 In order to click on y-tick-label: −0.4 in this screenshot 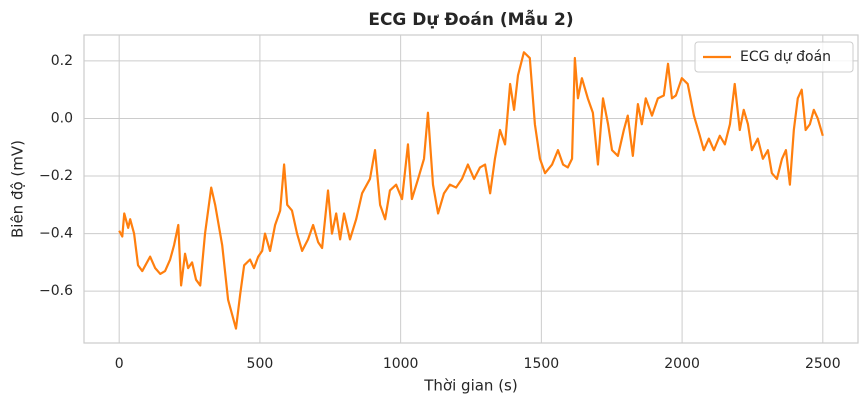, I will do `click(56, 234)`.